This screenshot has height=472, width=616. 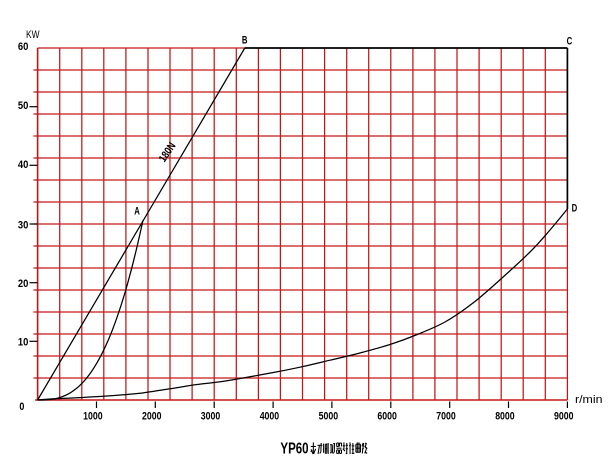 I want to click on svg-text: B, so click(x=245, y=41).